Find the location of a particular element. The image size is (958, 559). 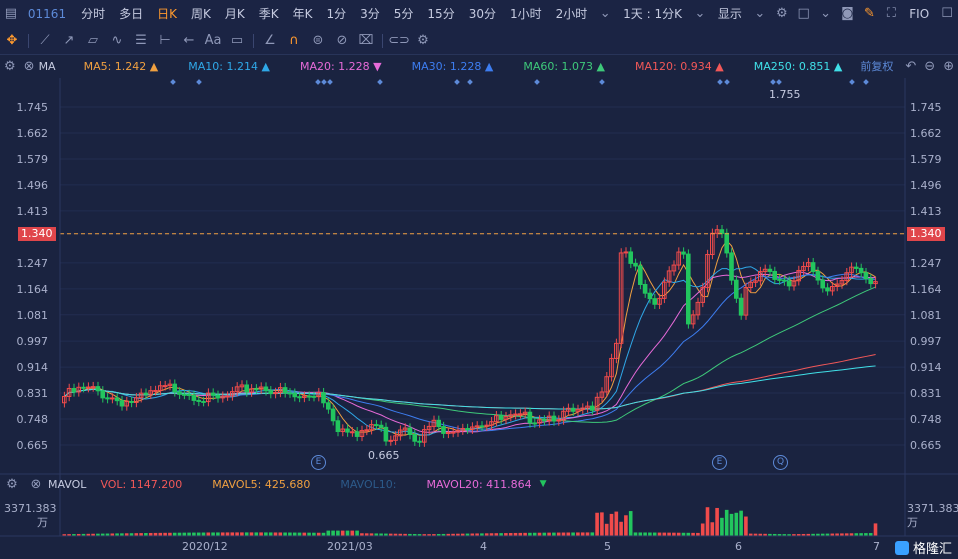

camera-icon: ◙ is located at coordinates (847, 13).